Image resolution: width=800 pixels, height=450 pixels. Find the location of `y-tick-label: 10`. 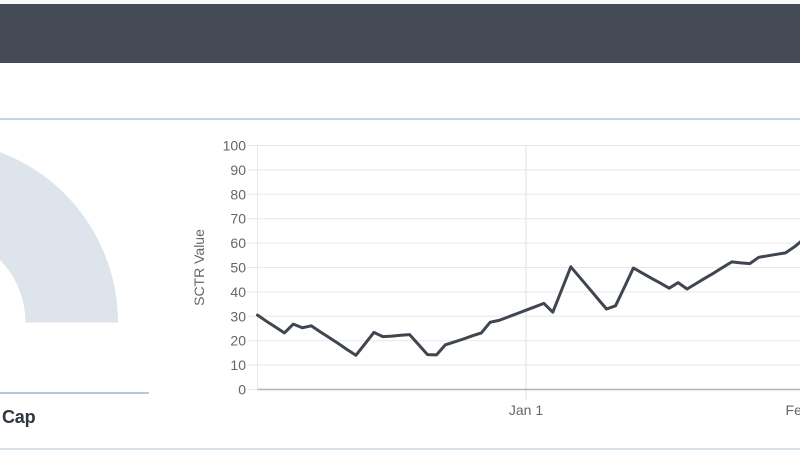

y-tick-label: 10 is located at coordinates (238, 365).